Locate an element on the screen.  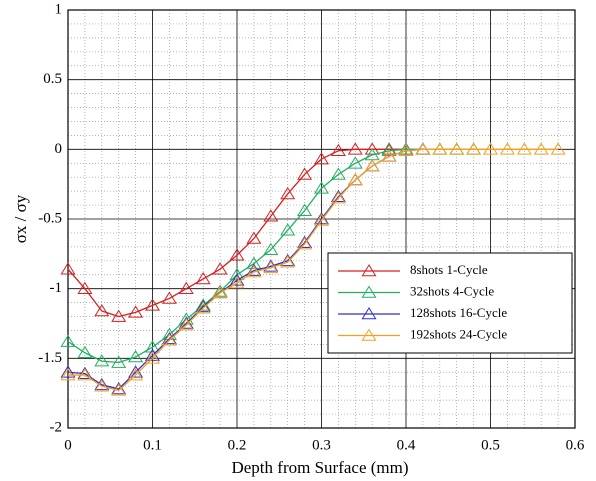
legend-label: 32shots 4-Cycle is located at coordinates (452, 290).